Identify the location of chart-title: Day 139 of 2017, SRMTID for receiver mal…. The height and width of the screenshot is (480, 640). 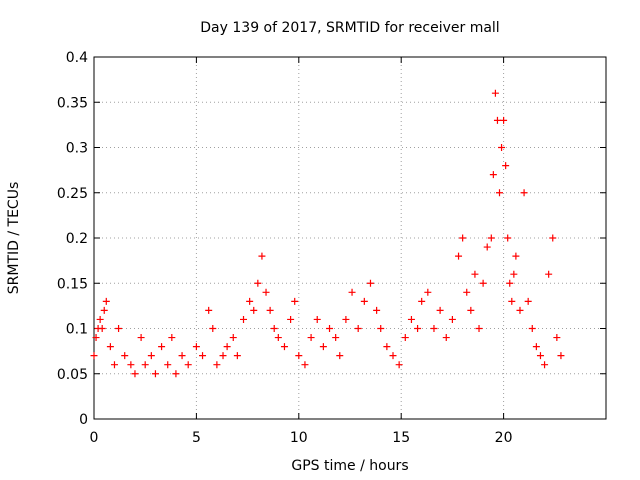
(349, 28).